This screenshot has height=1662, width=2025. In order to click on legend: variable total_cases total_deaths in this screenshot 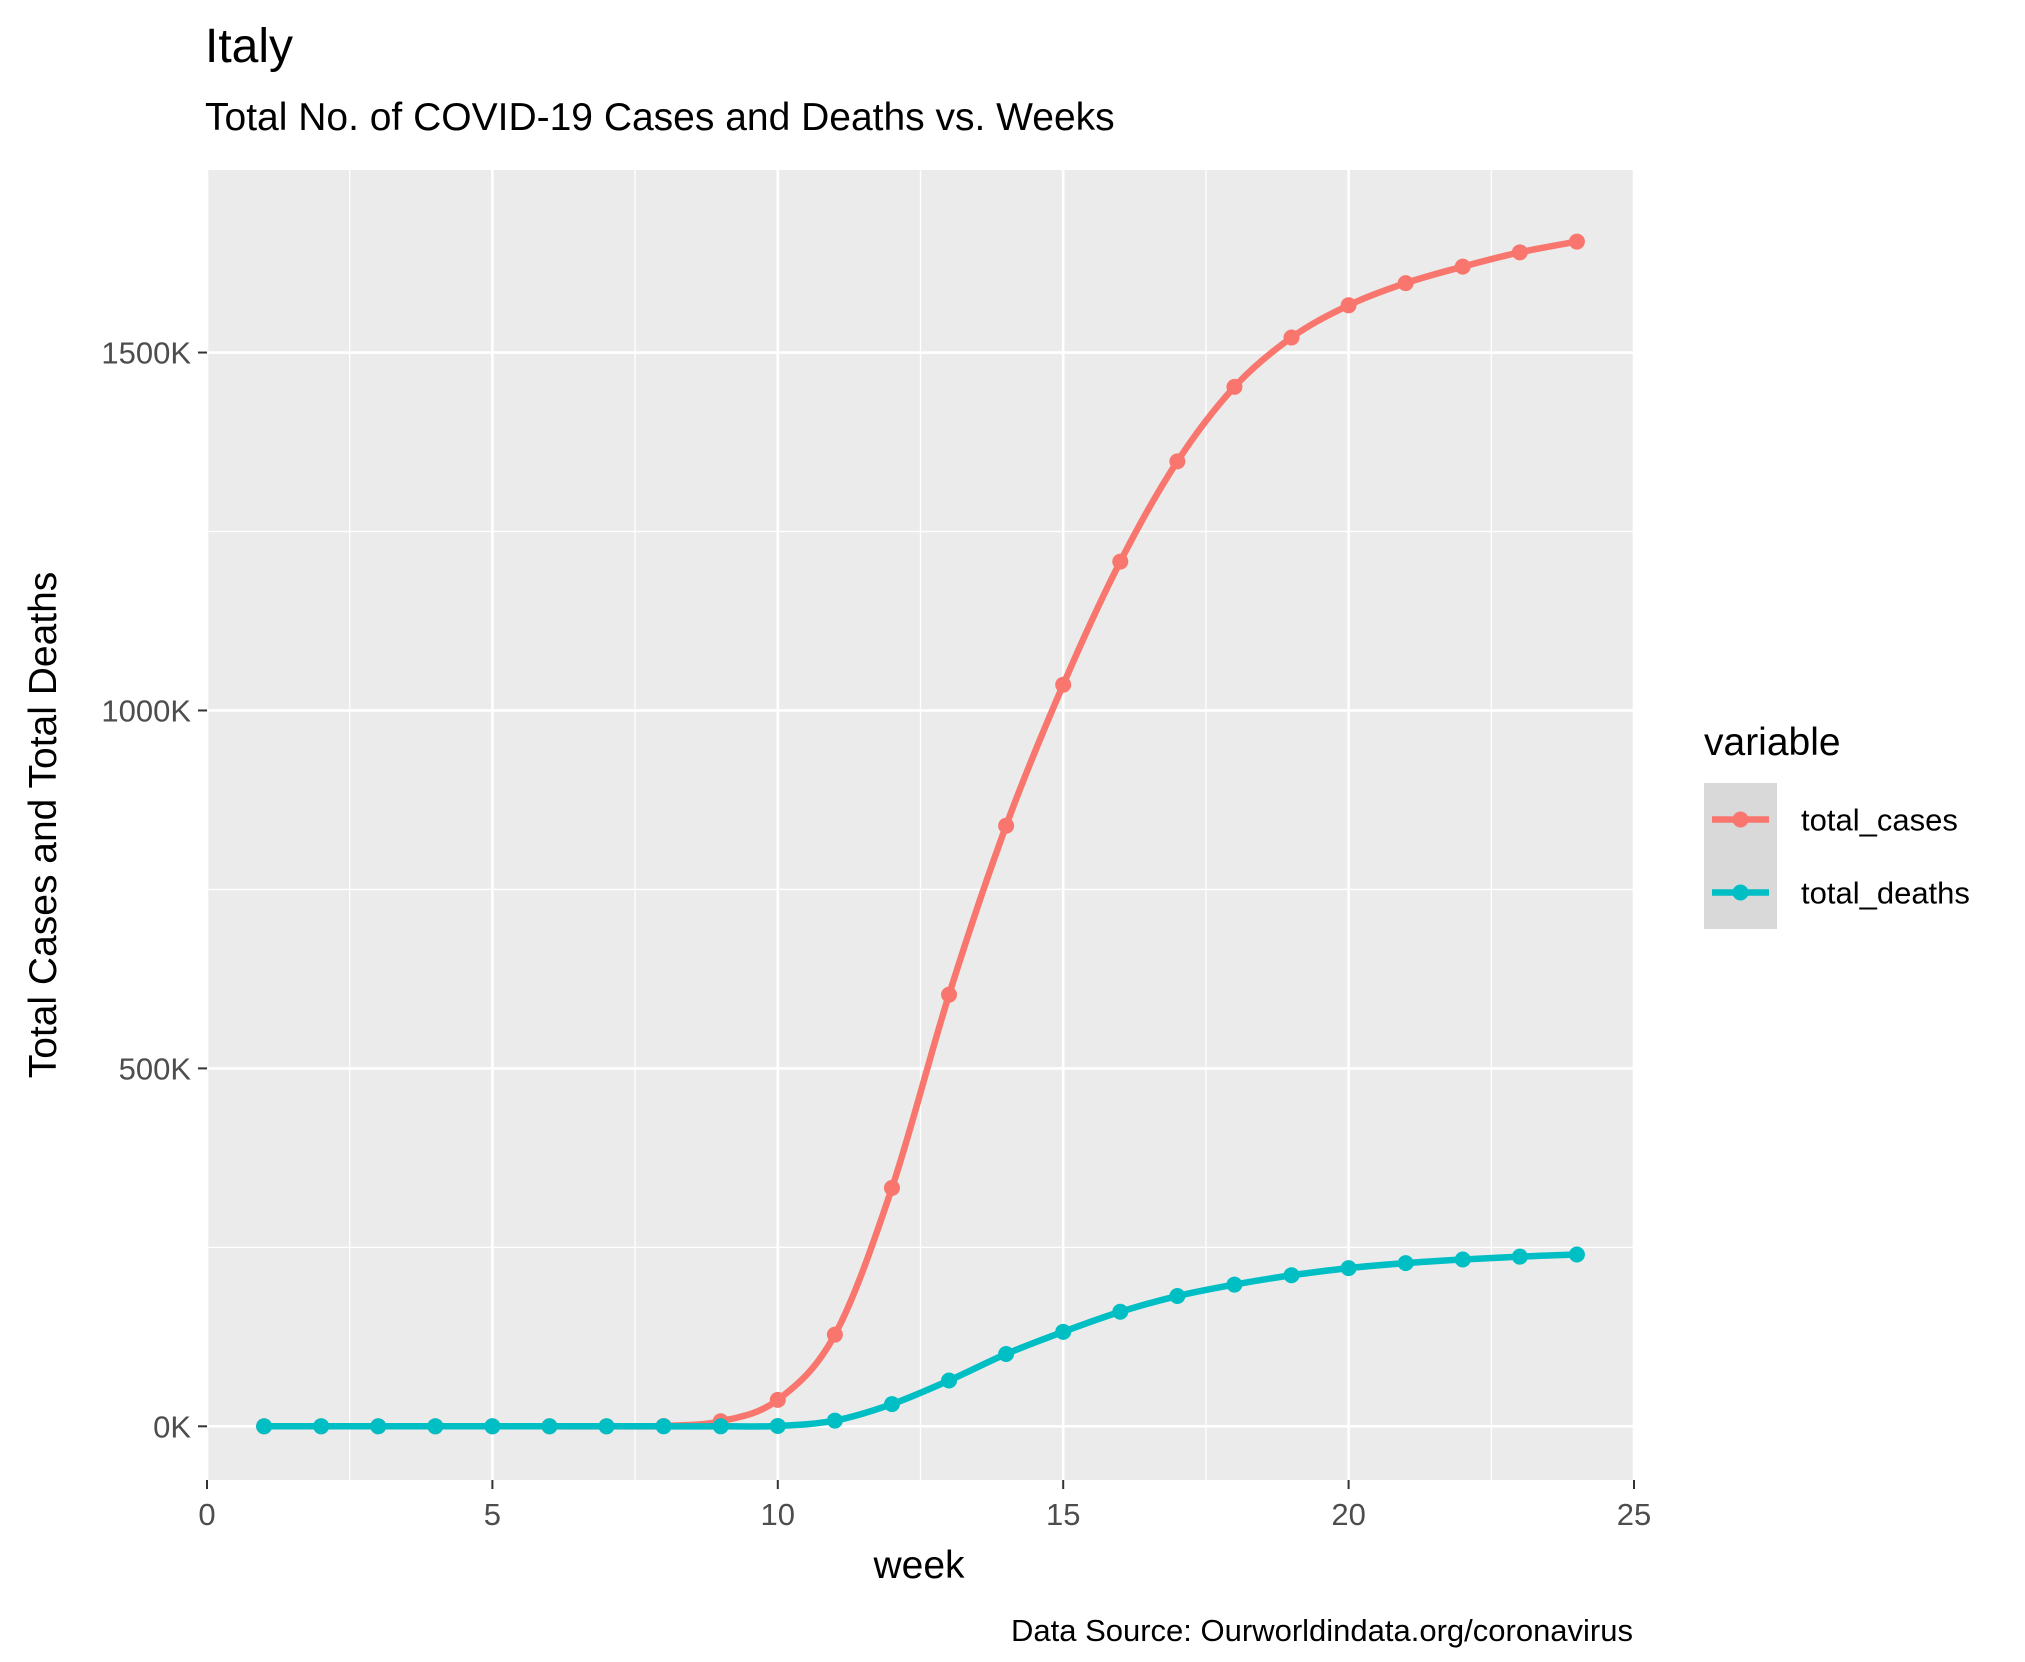, I will do `click(1837, 825)`.